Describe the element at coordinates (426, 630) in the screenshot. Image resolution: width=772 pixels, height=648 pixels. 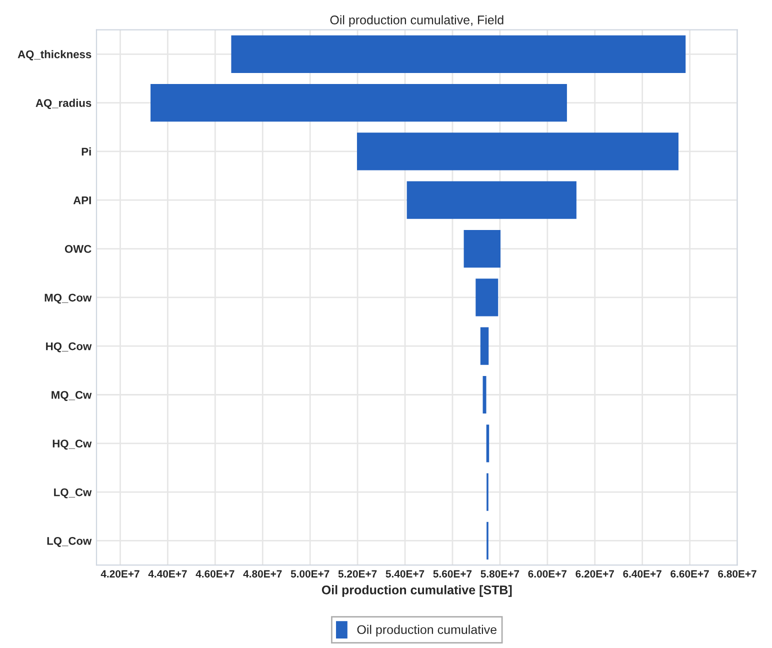
I see `legend-label: Oil production cumulative` at that location.